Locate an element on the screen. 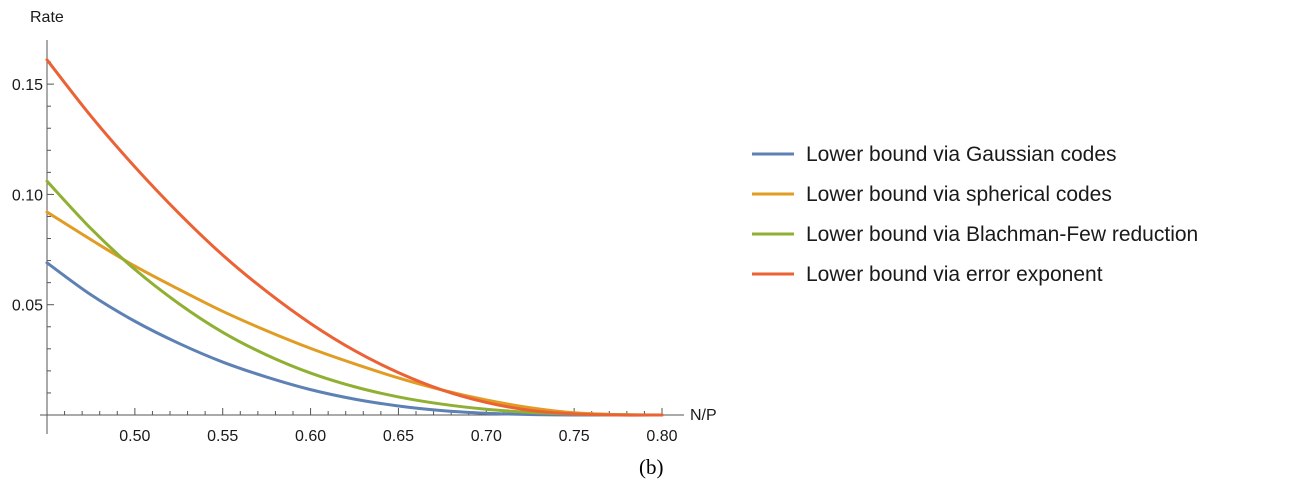 The height and width of the screenshot is (494, 1307). x-tick-label: 0.50 is located at coordinates (134, 436).